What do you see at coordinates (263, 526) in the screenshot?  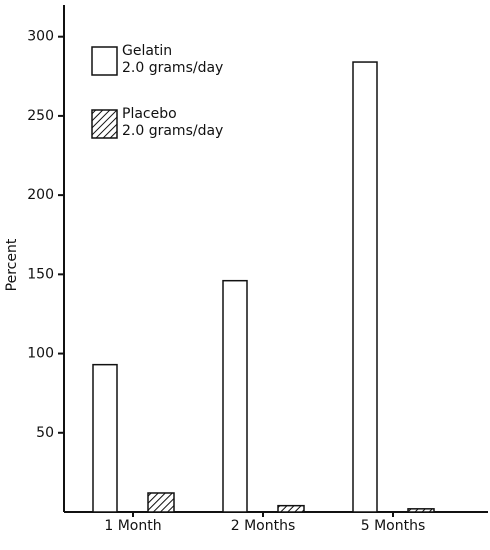 I see `x-tick-label: 2 Months` at bounding box center [263, 526].